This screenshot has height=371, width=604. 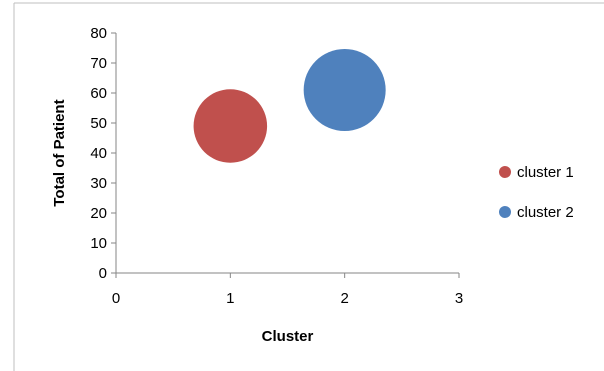 I want to click on bubbles, so click(x=289, y=106).